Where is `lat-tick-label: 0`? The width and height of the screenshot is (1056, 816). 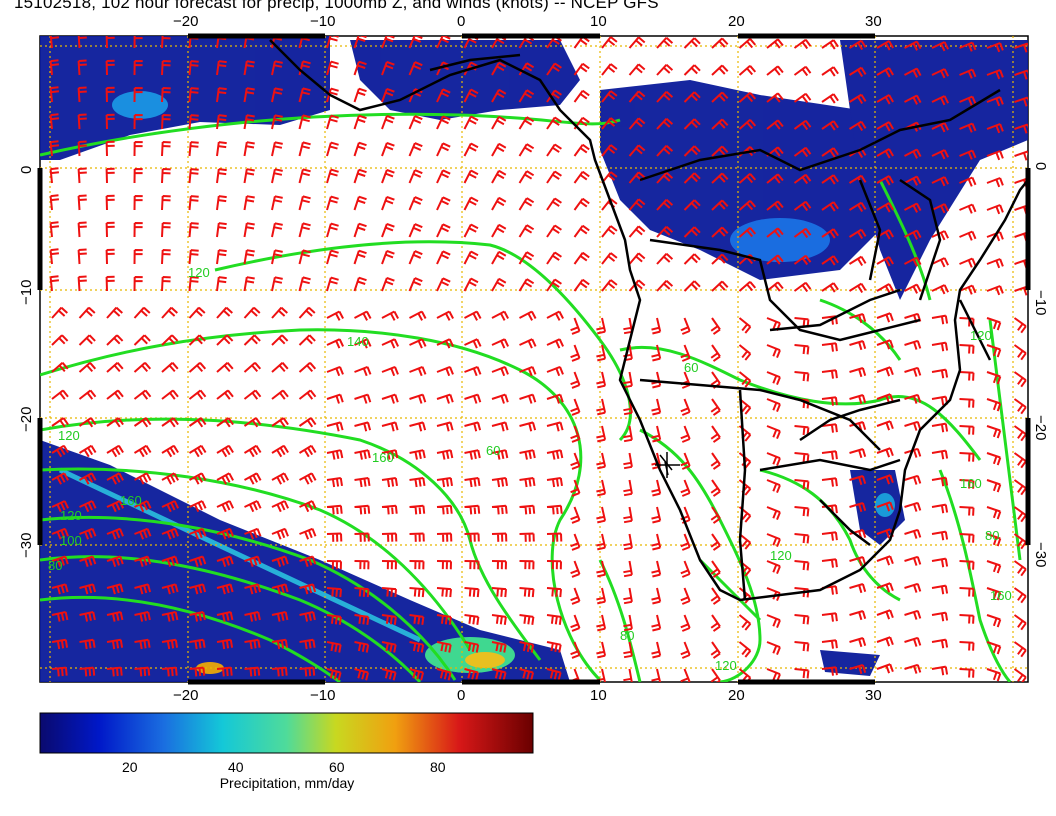
lat-tick-label: 0 is located at coordinates (26, 170).